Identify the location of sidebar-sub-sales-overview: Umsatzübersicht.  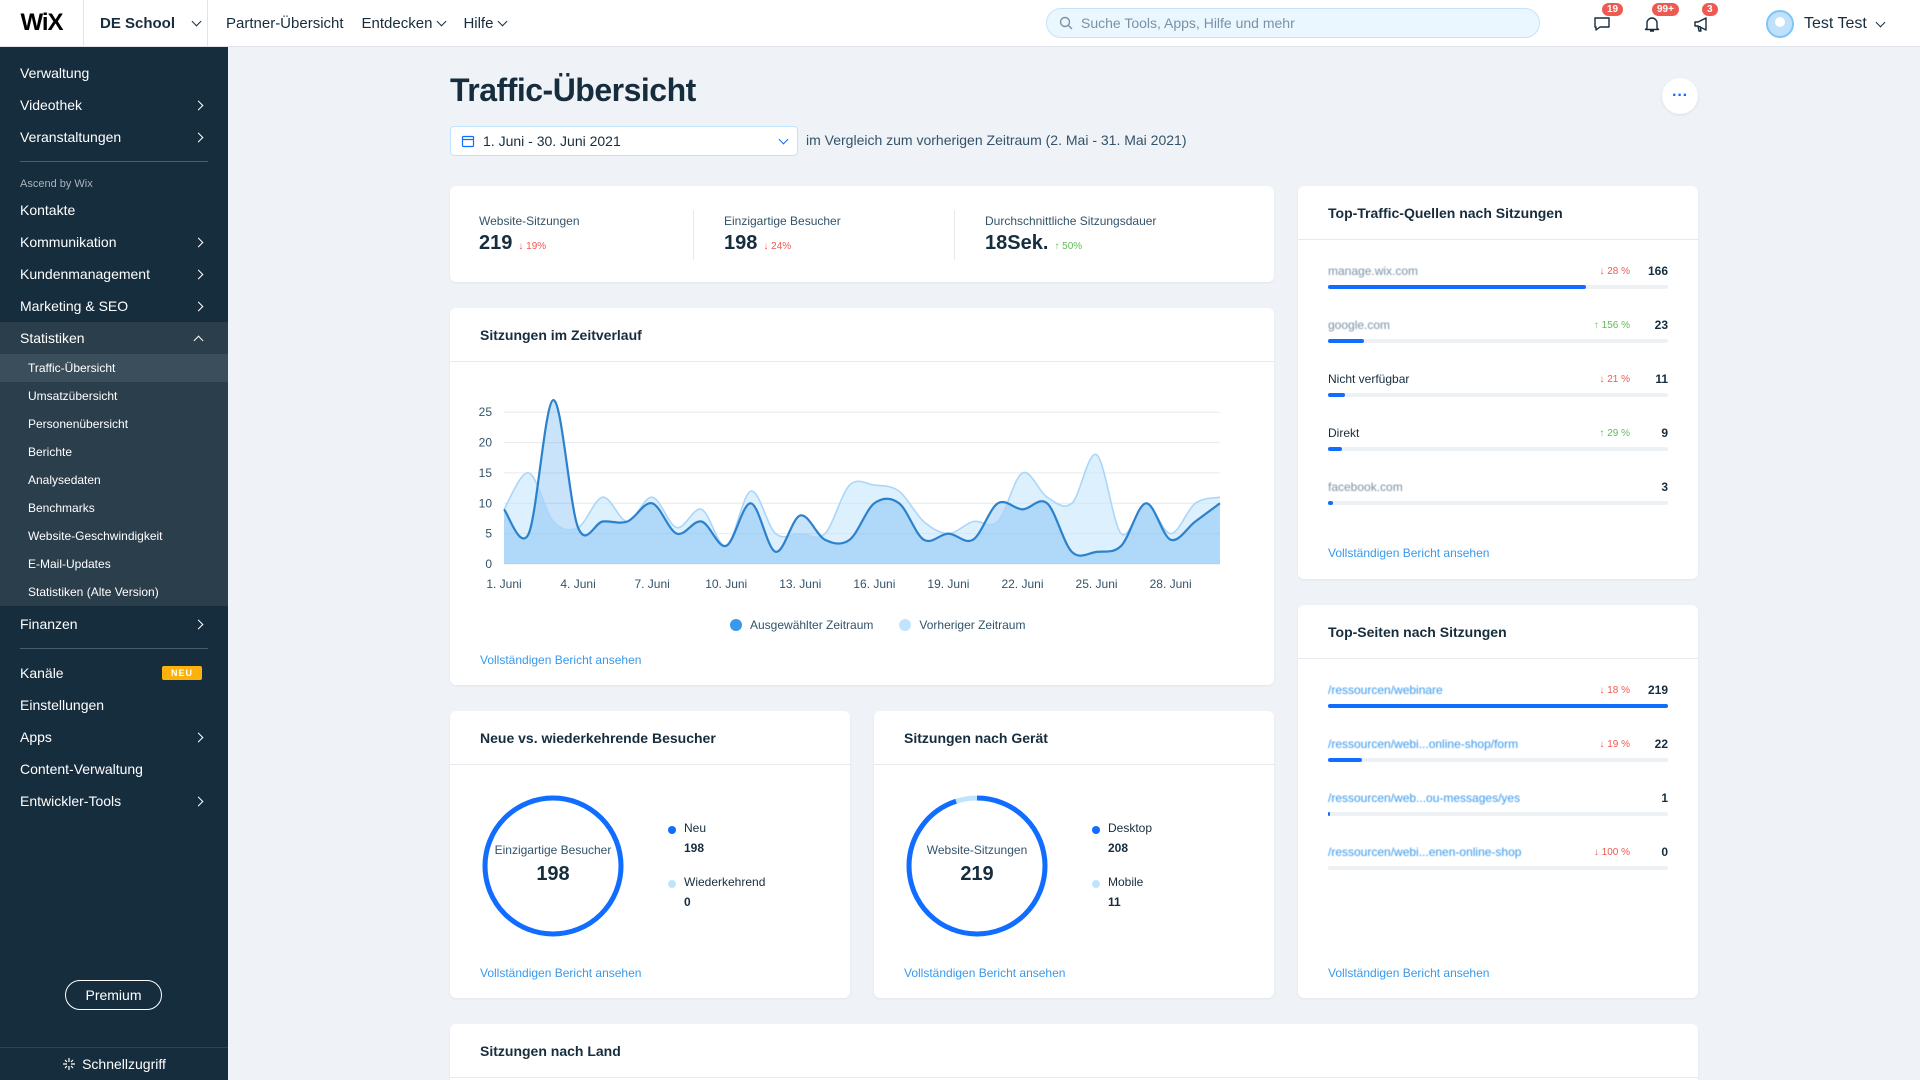
(73, 396).